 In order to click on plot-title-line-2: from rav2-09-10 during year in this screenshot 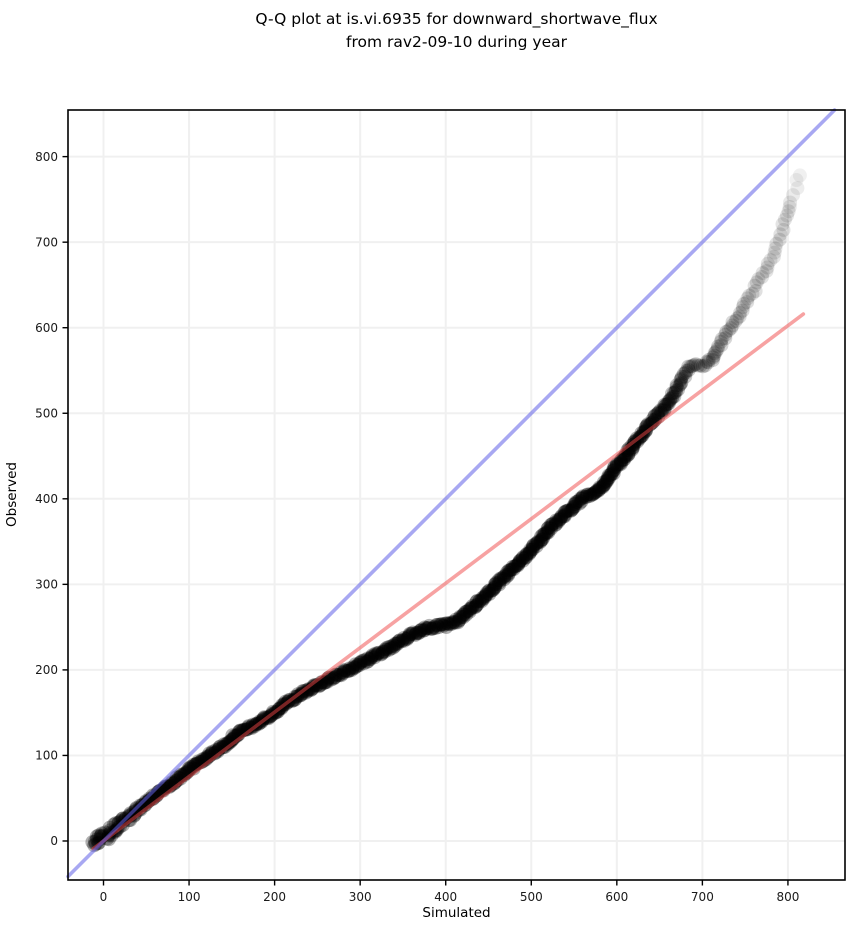, I will do `click(456, 42)`.